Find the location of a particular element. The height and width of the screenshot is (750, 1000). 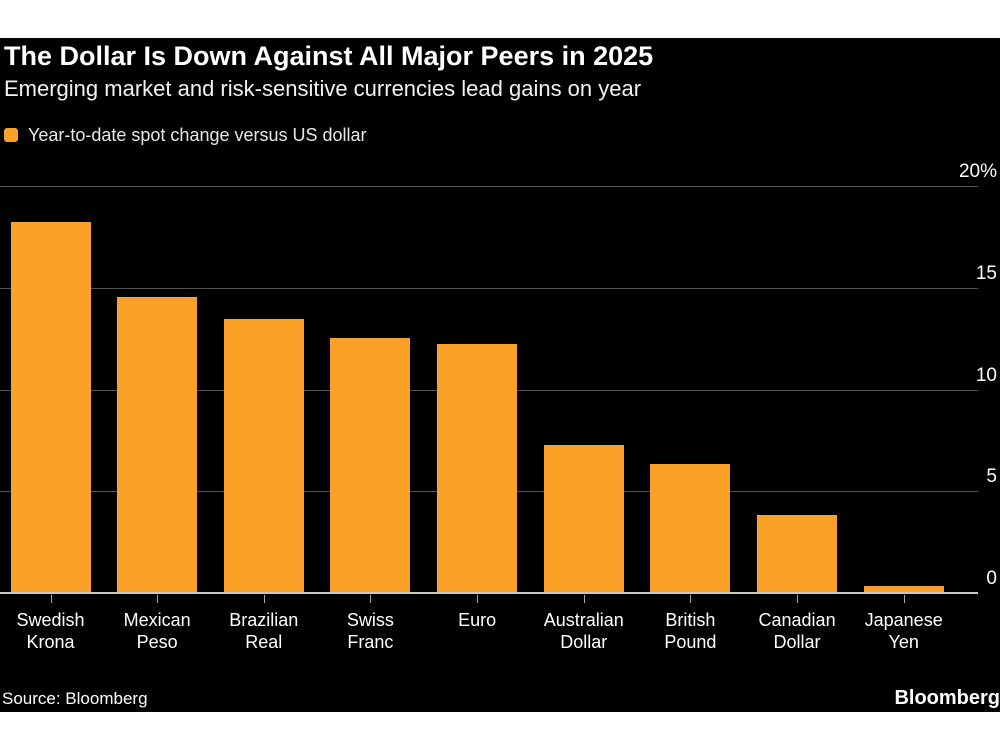

bloomberg-logo: Bloomberg is located at coordinates (947, 698).